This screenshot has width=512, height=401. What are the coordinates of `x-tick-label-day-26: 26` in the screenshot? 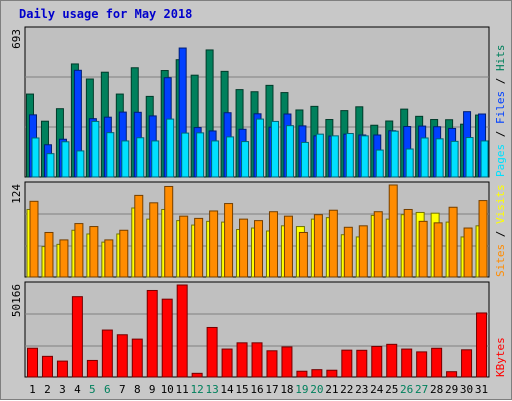 It's located at (406, 389).